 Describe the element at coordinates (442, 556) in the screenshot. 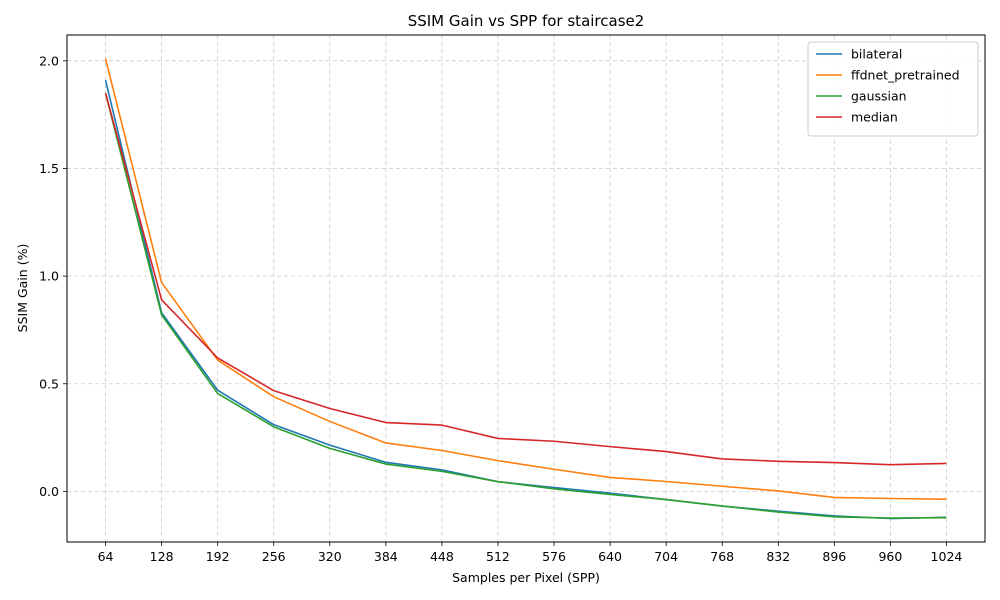

I see `x-tick-label: 448` at that location.